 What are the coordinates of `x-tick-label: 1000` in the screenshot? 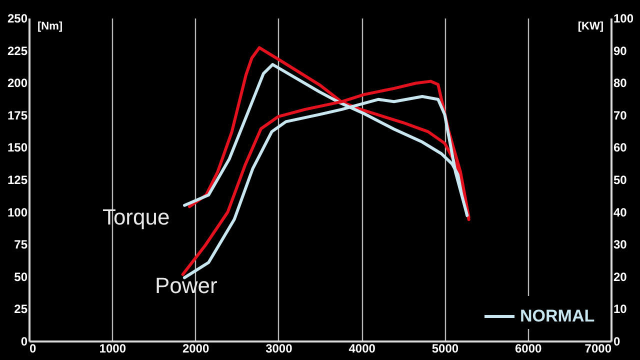 It's located at (112, 349).